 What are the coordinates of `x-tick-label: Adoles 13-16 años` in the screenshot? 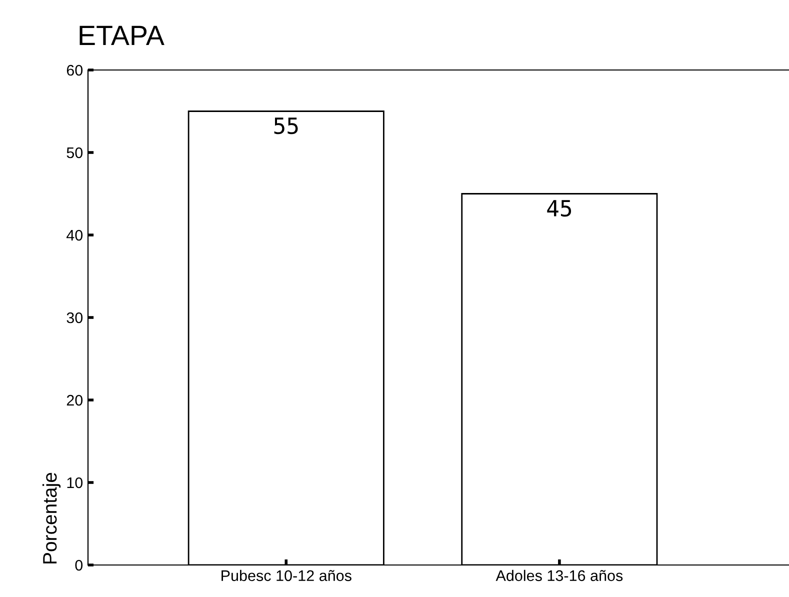 It's located at (559, 576).